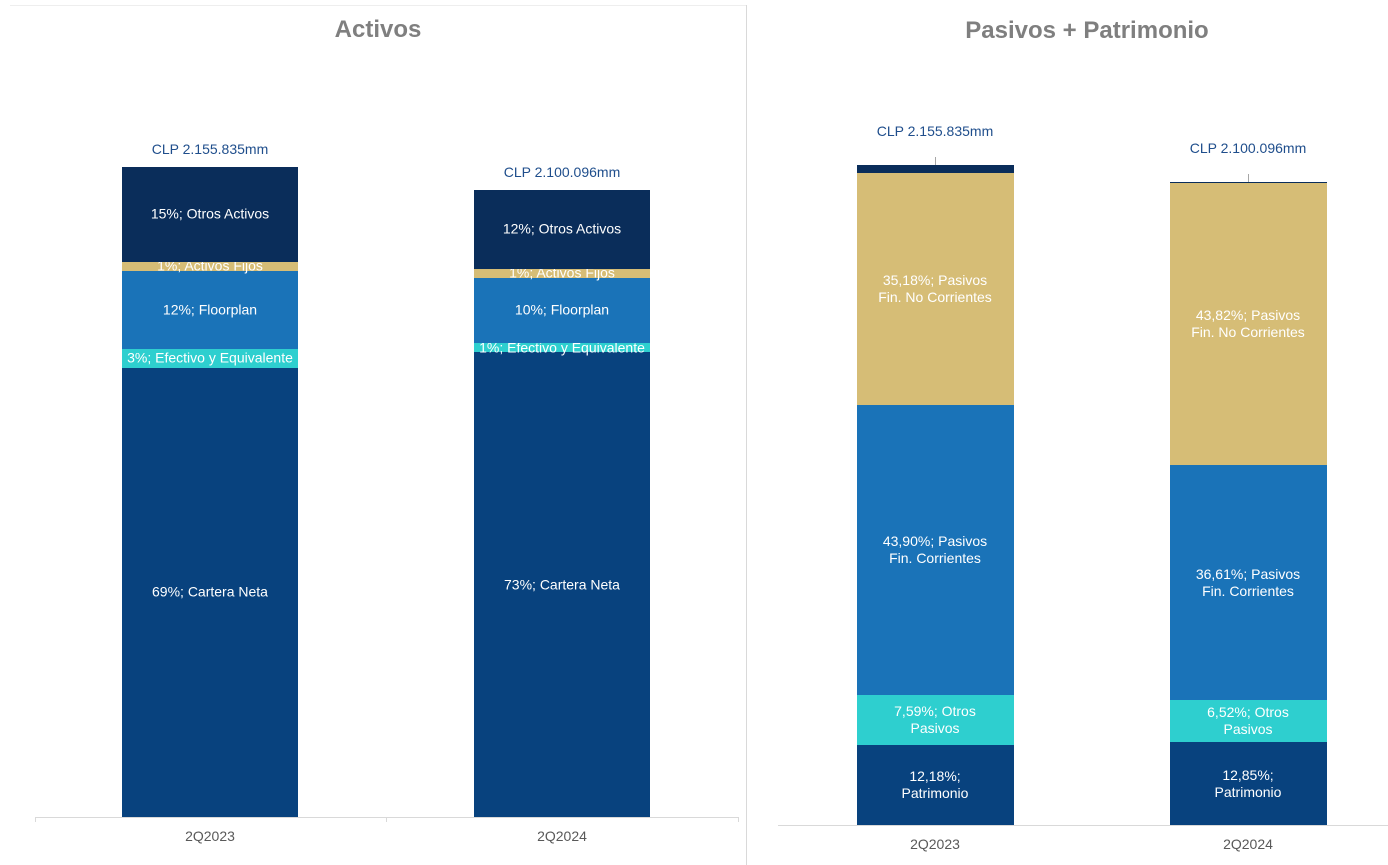 This screenshot has height=865, width=1388. I want to click on data-label: 35,18%; Pasivos Fin. No Corrientes, so click(935, 288).